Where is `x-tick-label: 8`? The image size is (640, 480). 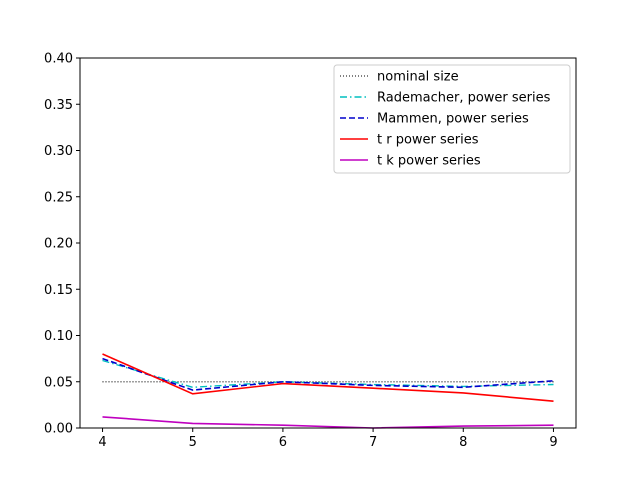
x-tick-label: 8 is located at coordinates (463, 442).